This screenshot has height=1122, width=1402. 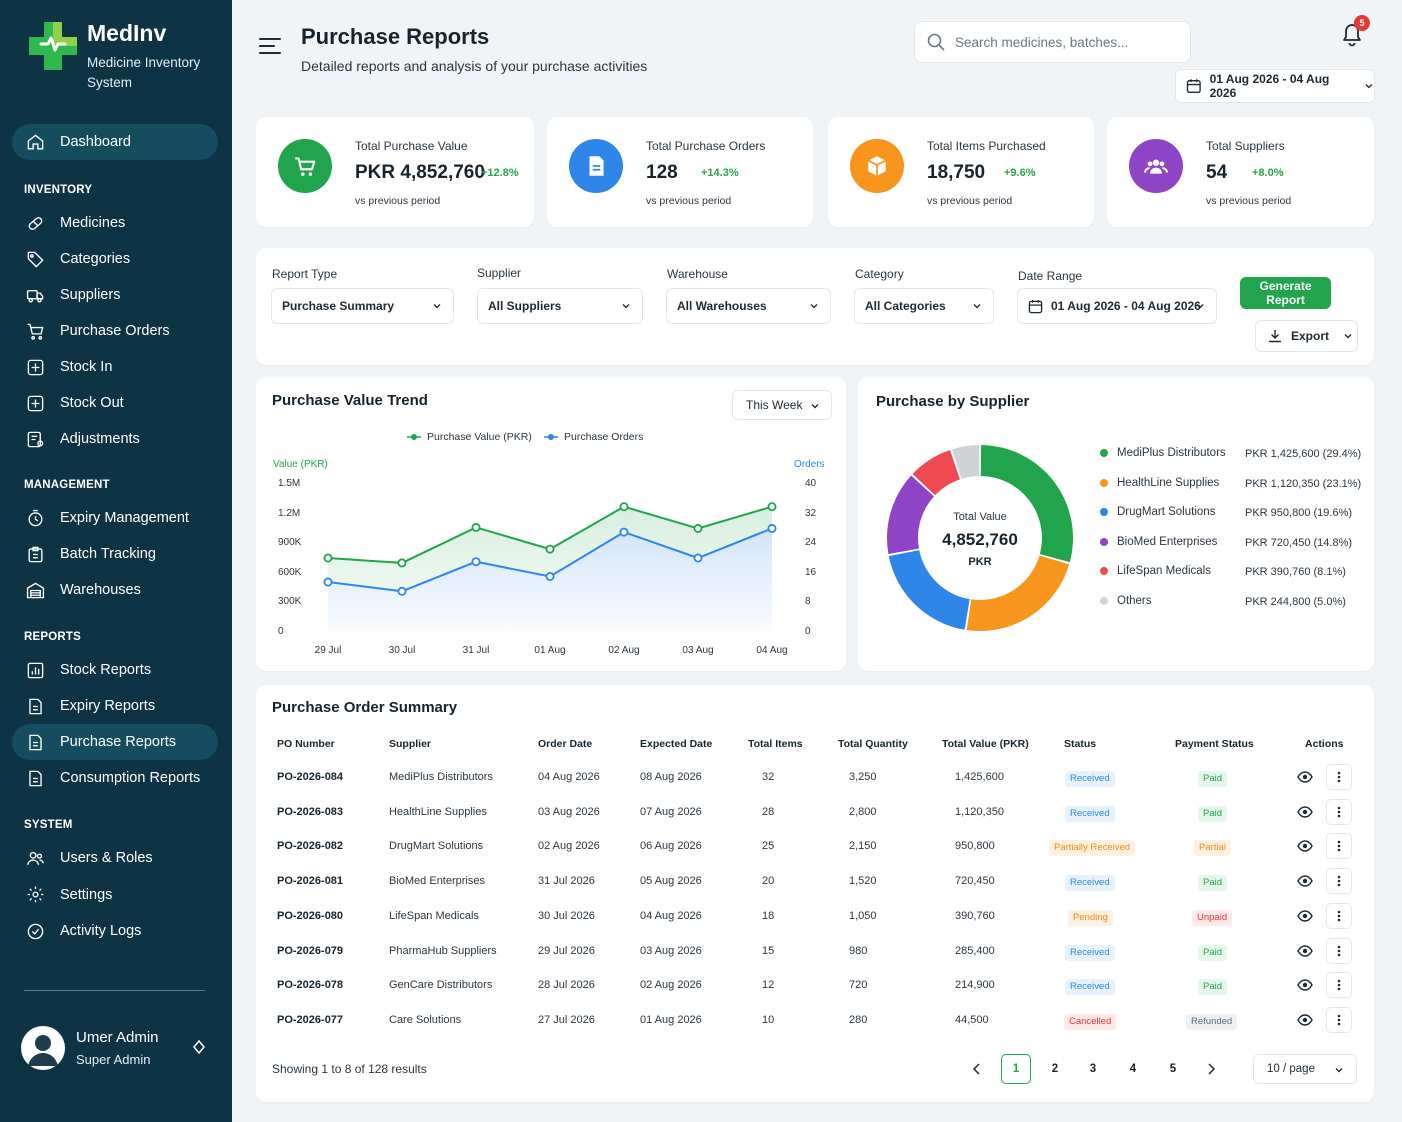 I want to click on cell-po: PO-2026-081, so click(x=310, y=881).